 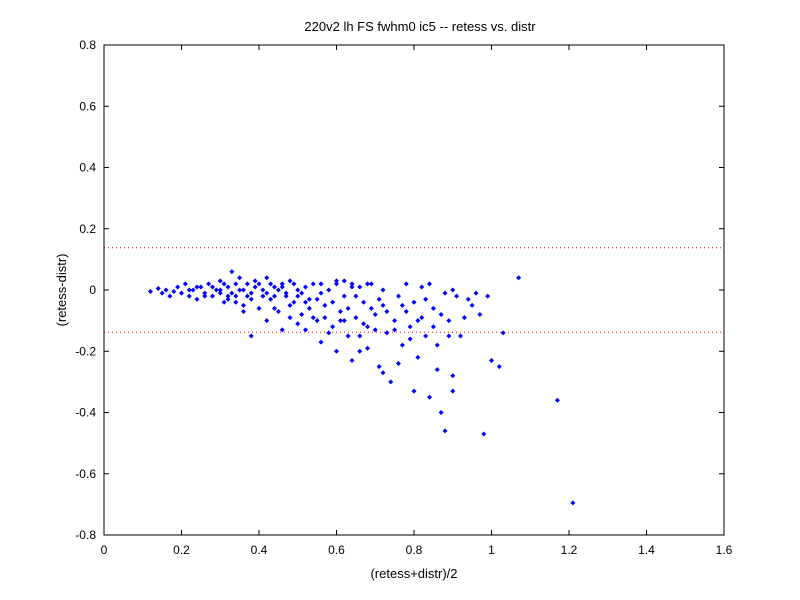 I want to click on y-tick-label: -0.6, so click(x=85, y=474).